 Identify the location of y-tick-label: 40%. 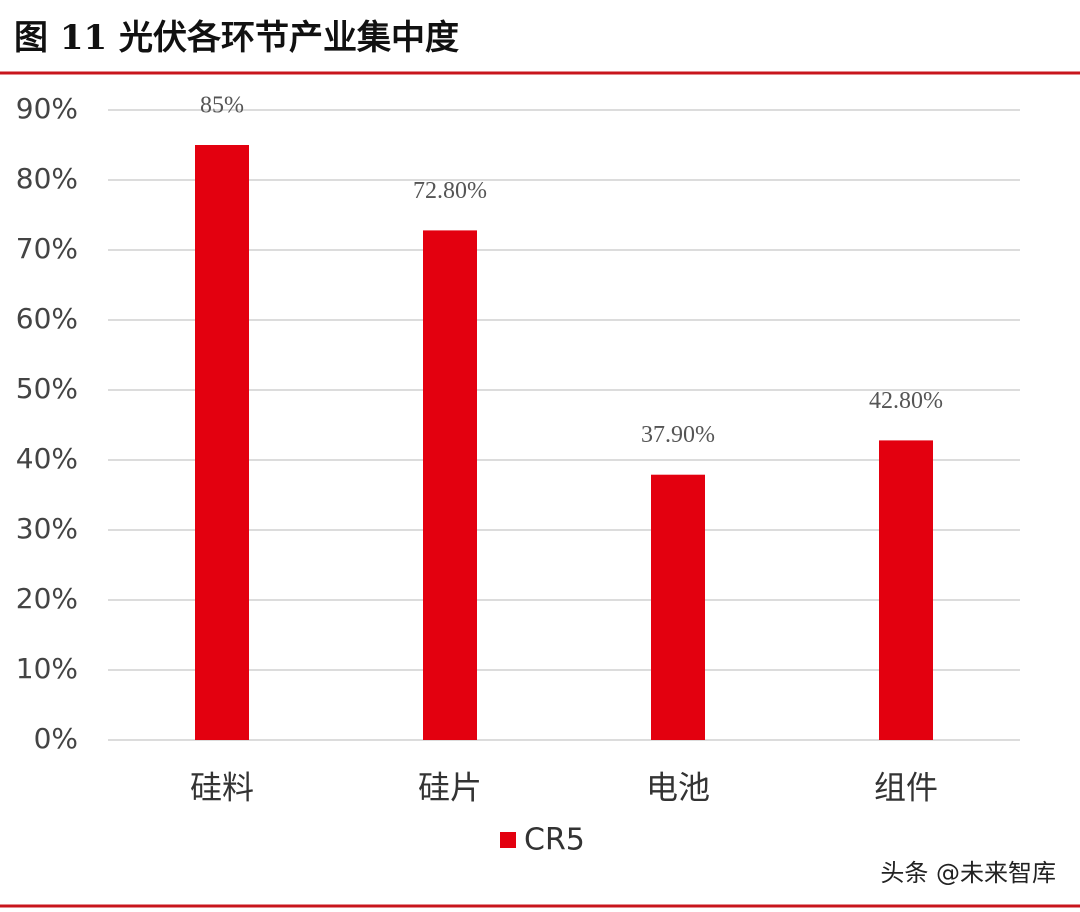
(47, 458).